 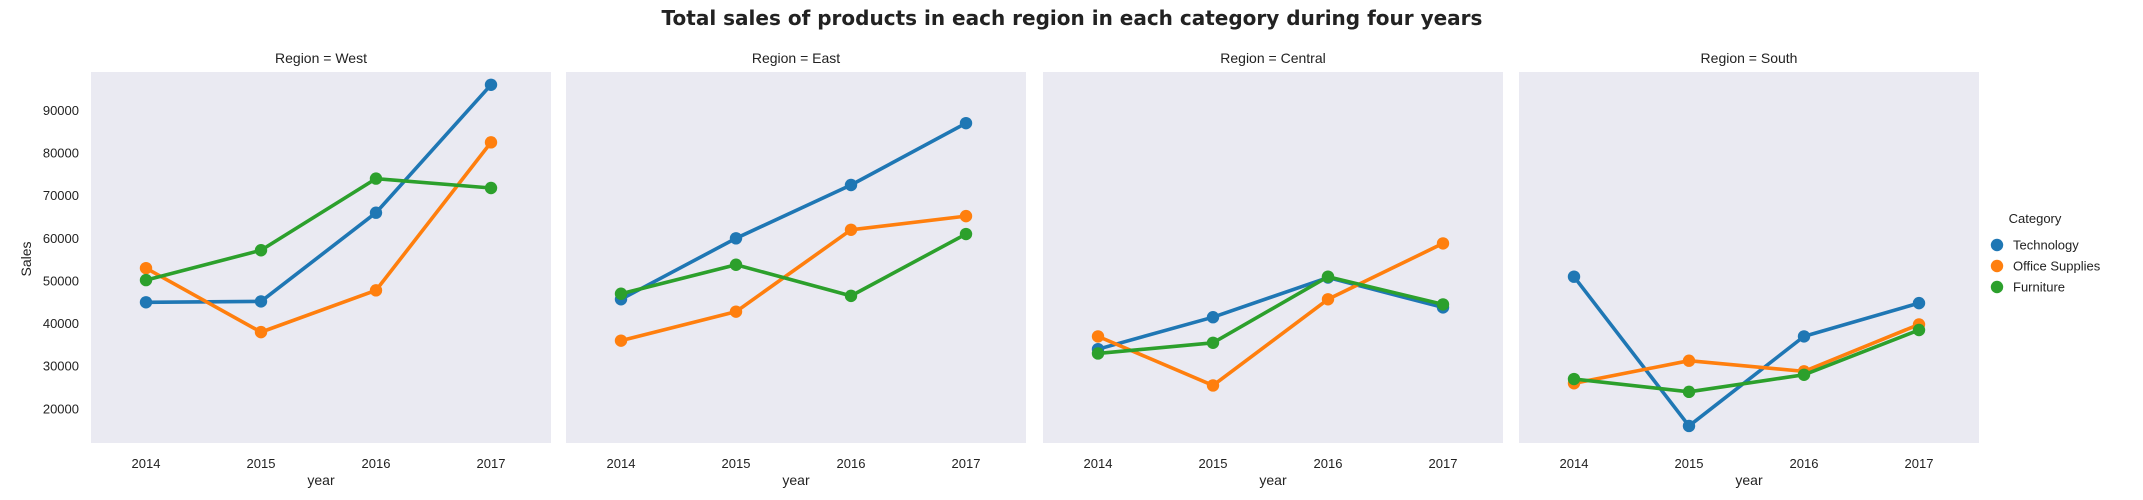 What do you see at coordinates (61, 323) in the screenshot?
I see `y-tick-label: 40000` at bounding box center [61, 323].